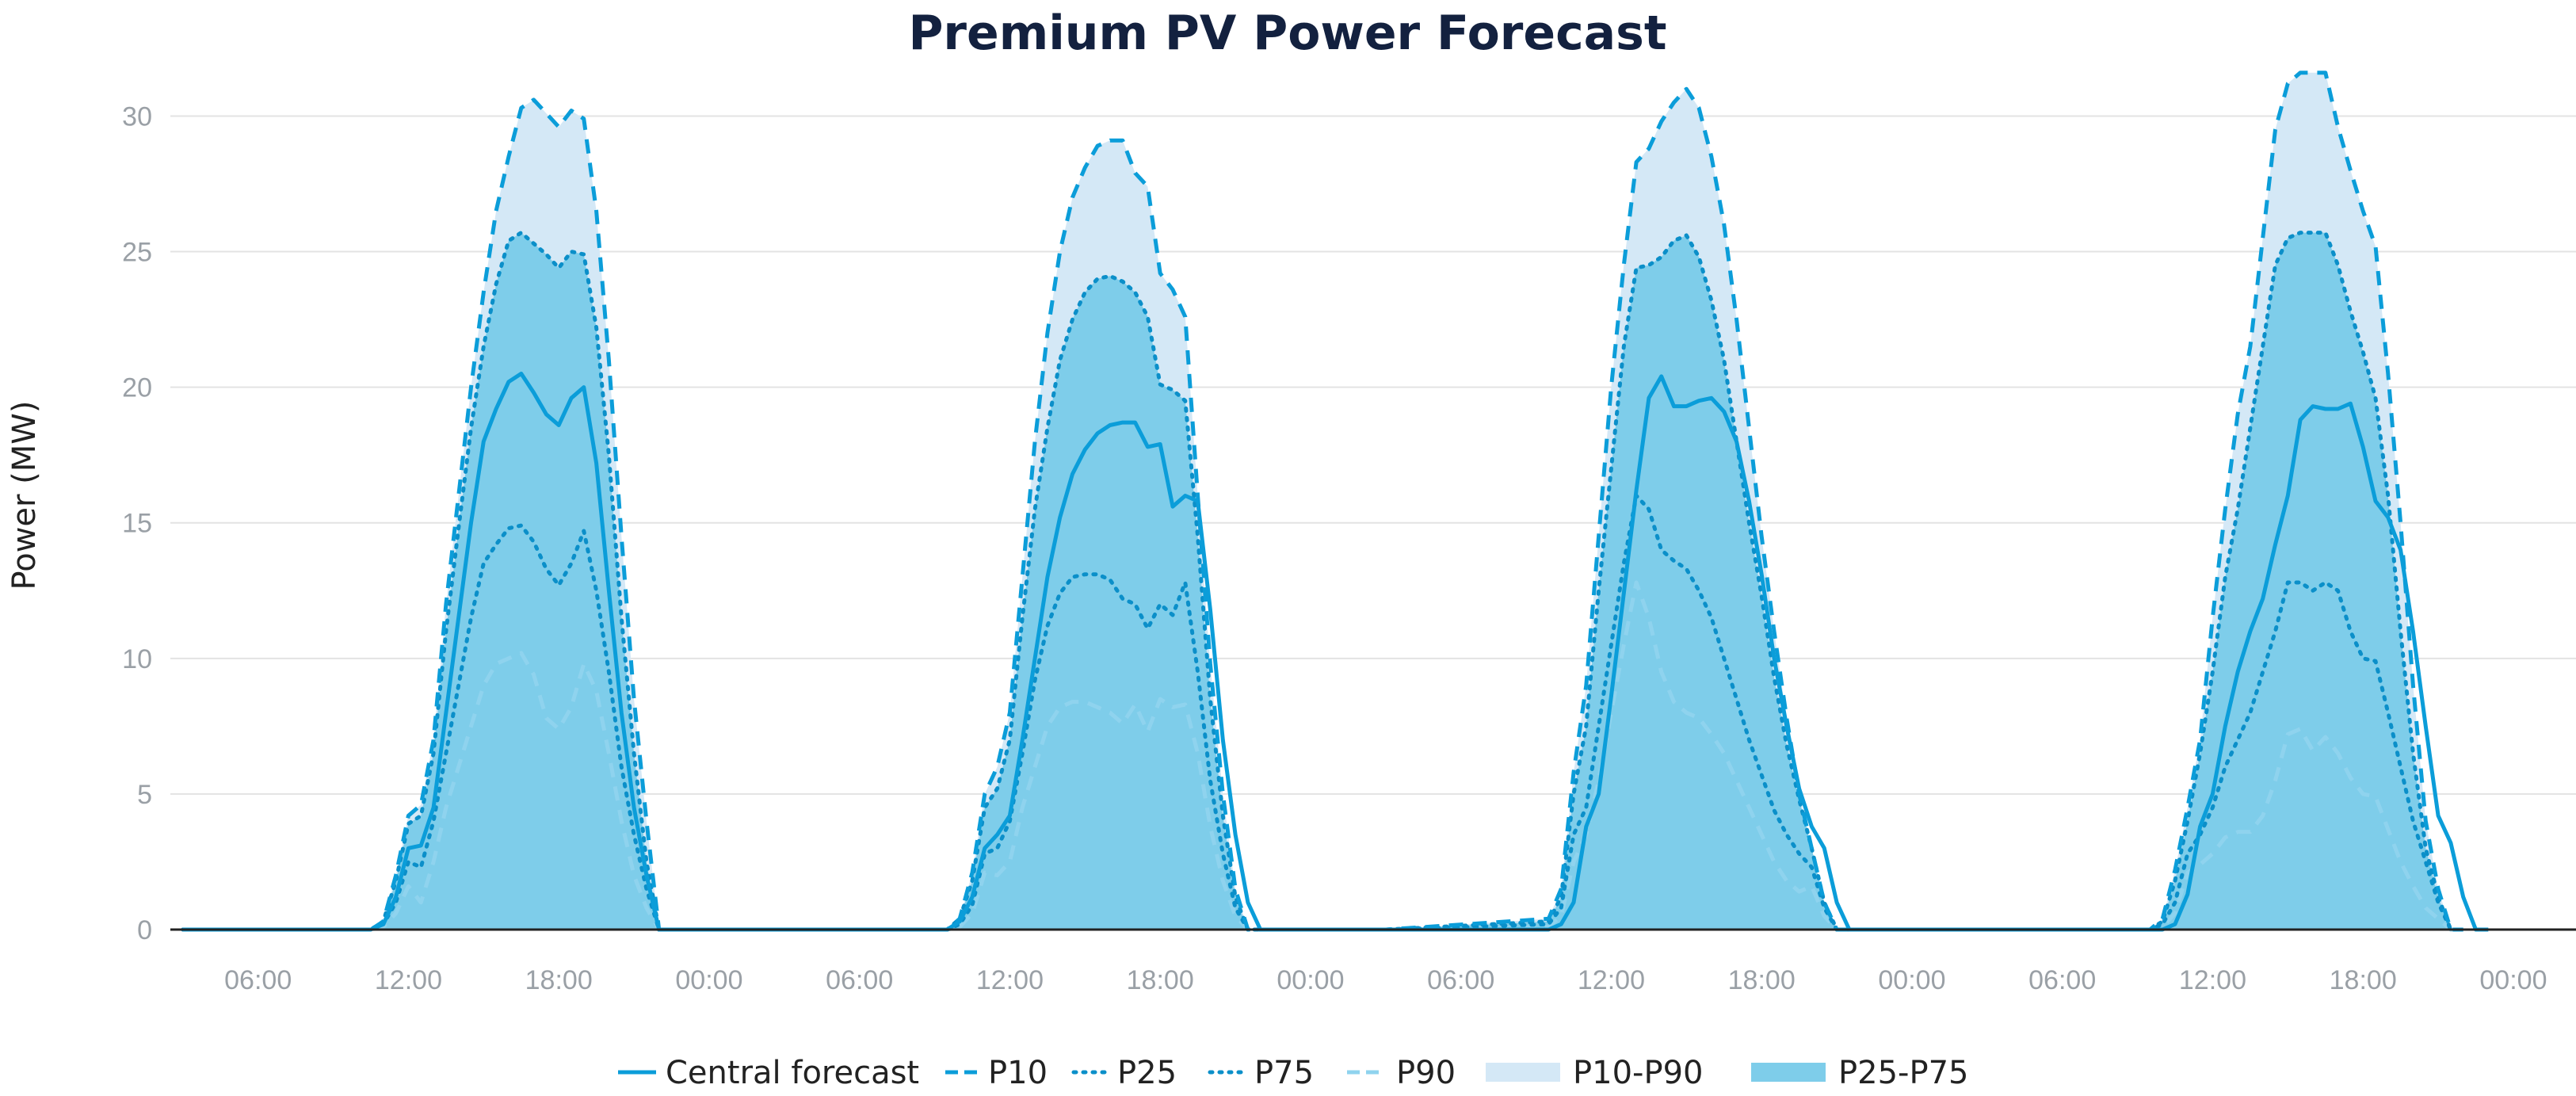 This screenshot has height=1096, width=2576. What do you see at coordinates (137, 388) in the screenshot?
I see `y-tick-label: 20` at bounding box center [137, 388].